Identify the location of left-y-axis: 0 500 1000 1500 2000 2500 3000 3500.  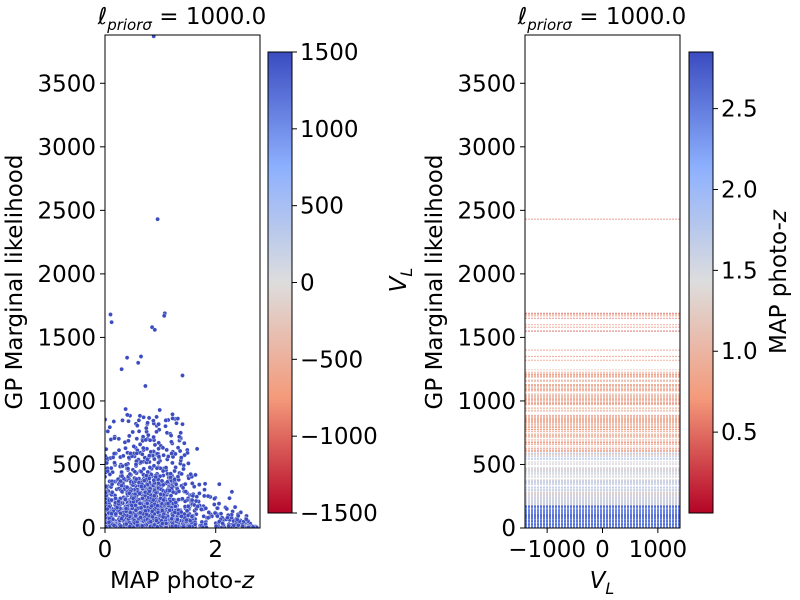
(71, 306).